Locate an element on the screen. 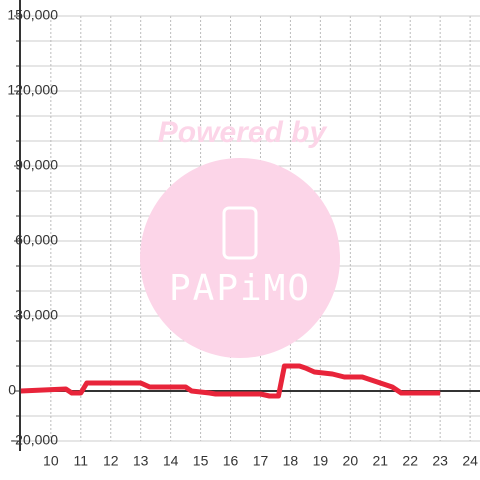 The height and width of the screenshot is (480, 480). y-tick-label: 120,000 is located at coordinates (32, 90).